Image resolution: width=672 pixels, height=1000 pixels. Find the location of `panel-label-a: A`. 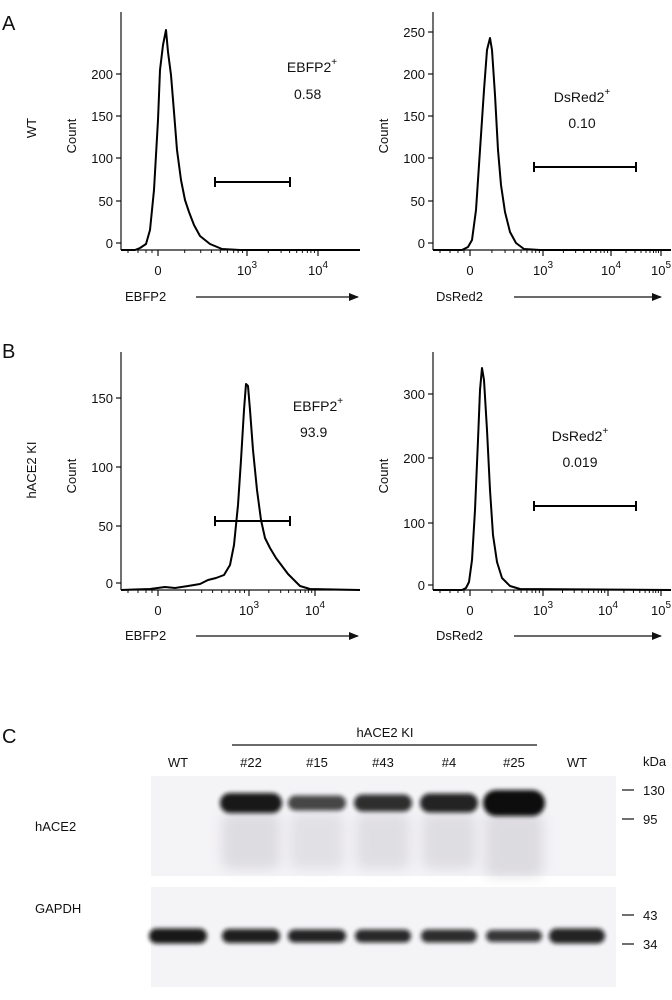

panel-label-a: A is located at coordinates (9, 24).